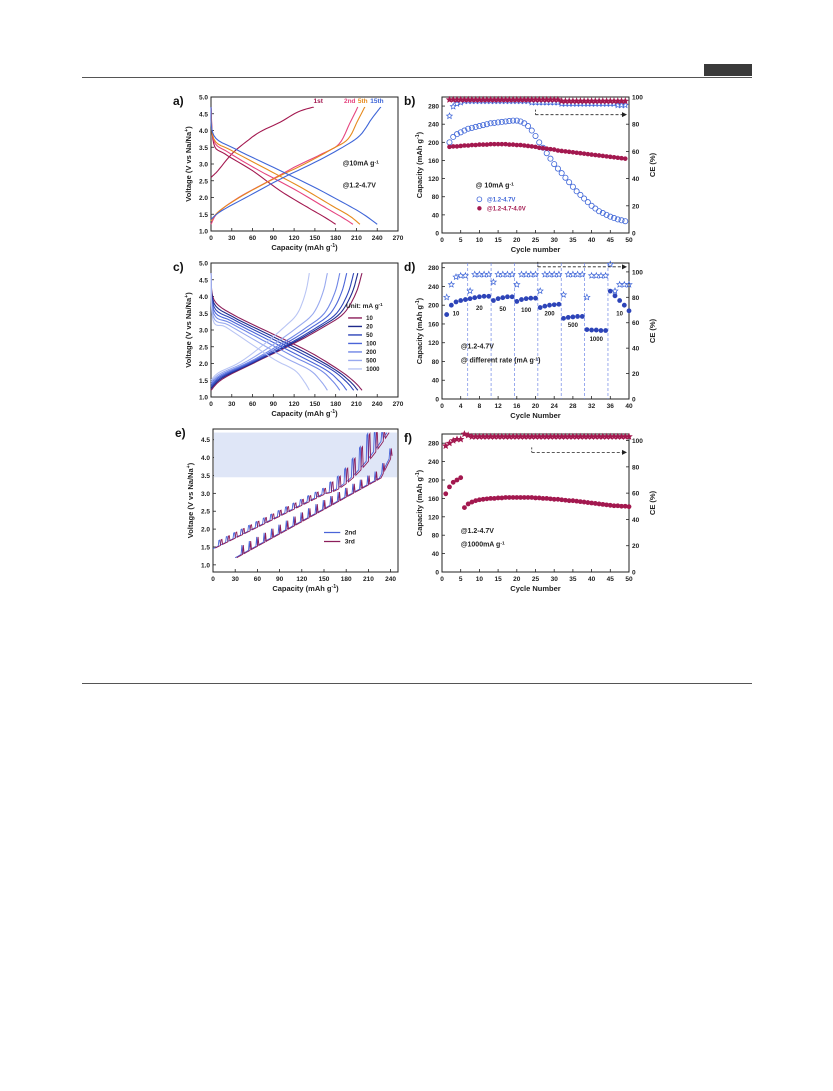 This screenshot has height=1091, width=833. Describe the element at coordinates (634, 573) in the screenshot. I see `y-right-tick-label: 0` at that location.